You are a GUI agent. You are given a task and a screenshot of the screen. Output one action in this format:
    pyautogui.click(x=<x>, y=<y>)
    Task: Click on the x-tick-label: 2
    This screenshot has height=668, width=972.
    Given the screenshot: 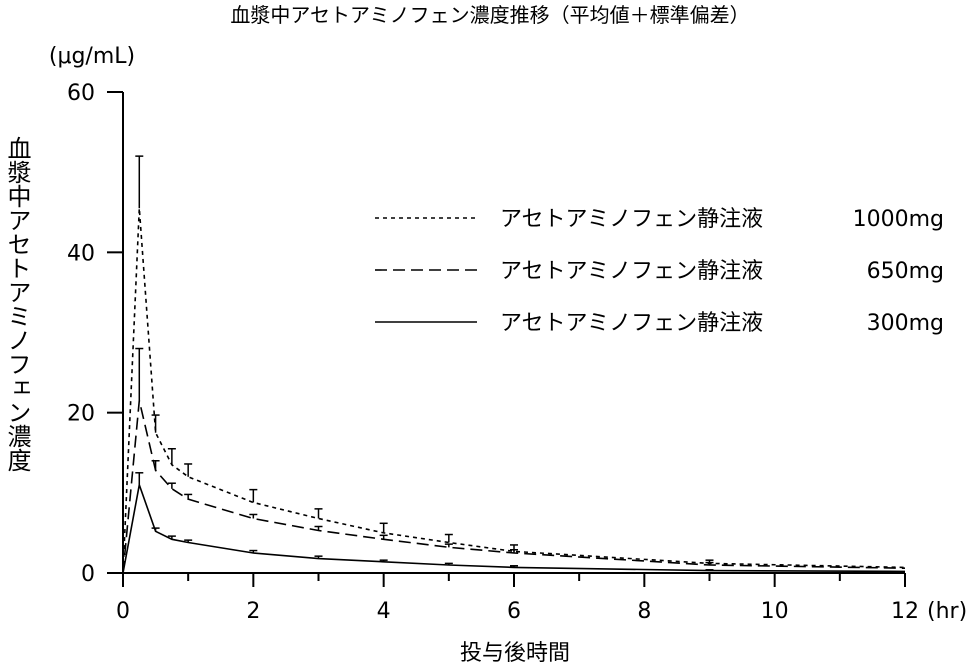 What is the action you would take?
    pyautogui.click(x=253, y=611)
    